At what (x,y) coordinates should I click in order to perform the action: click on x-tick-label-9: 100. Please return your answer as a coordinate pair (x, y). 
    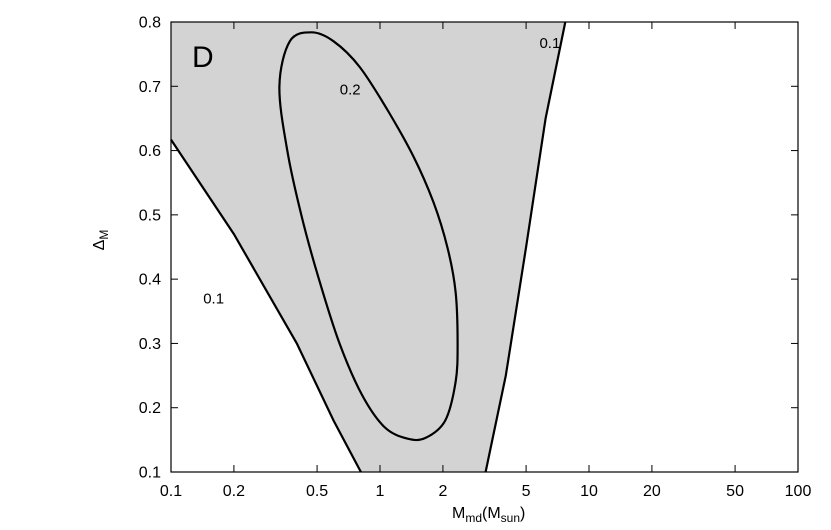
    Looking at the image, I should click on (798, 491).